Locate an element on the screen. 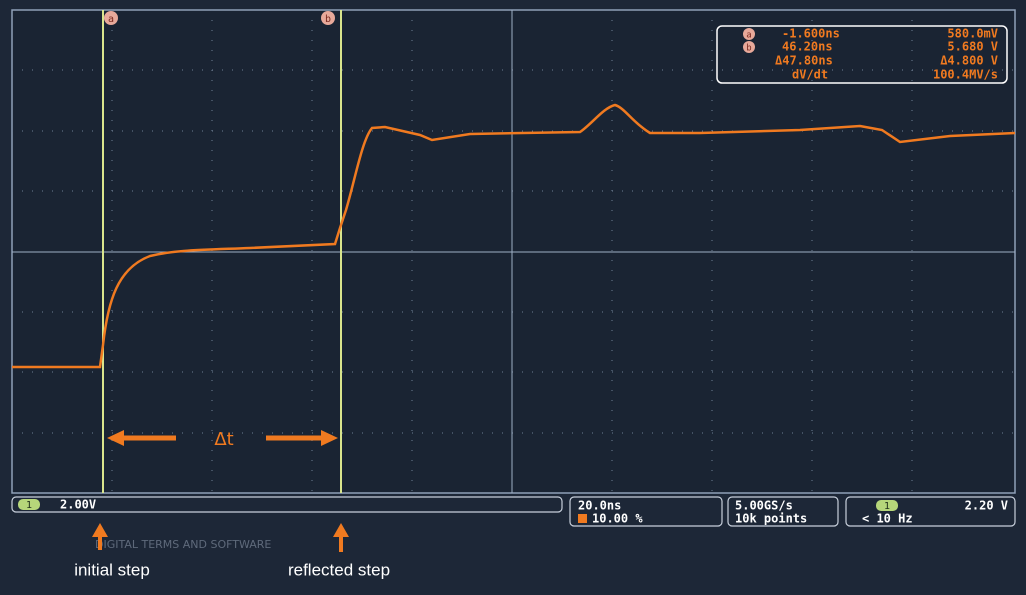  record-length: 10k points is located at coordinates (771, 519).